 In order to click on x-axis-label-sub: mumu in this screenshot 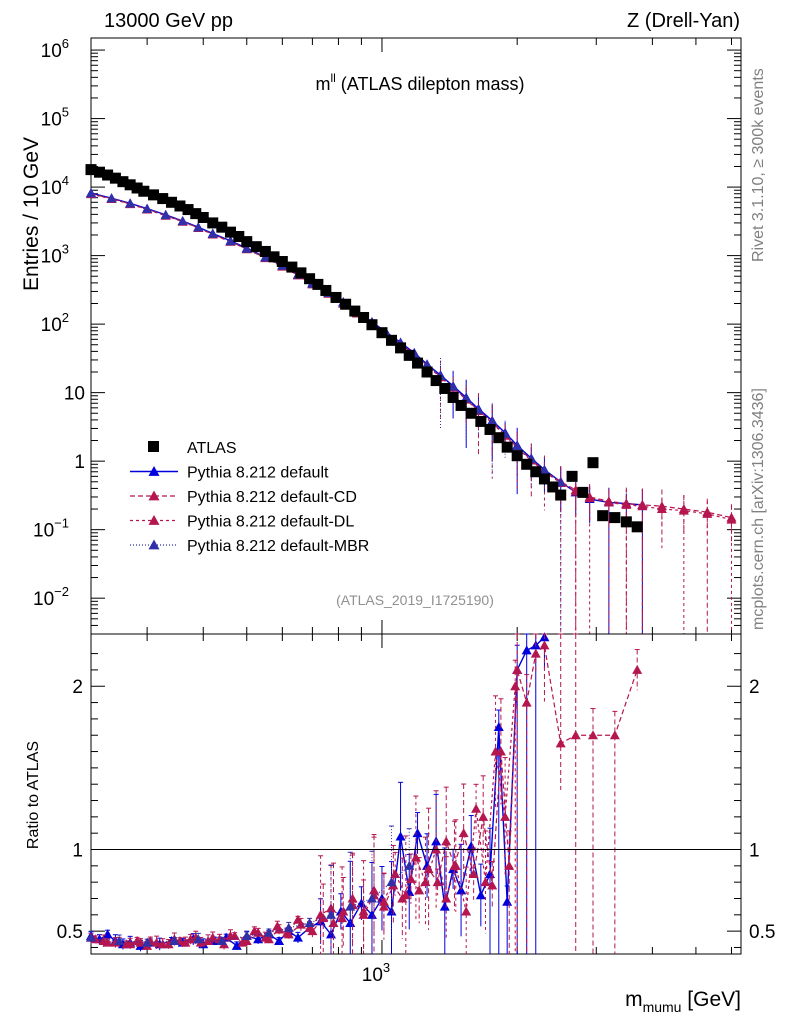, I will do `click(662, 1007)`.